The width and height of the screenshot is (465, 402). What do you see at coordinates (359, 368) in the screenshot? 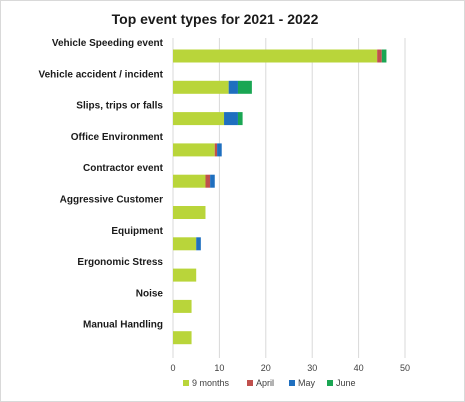
I see `x-tick-label-4: 40` at bounding box center [359, 368].